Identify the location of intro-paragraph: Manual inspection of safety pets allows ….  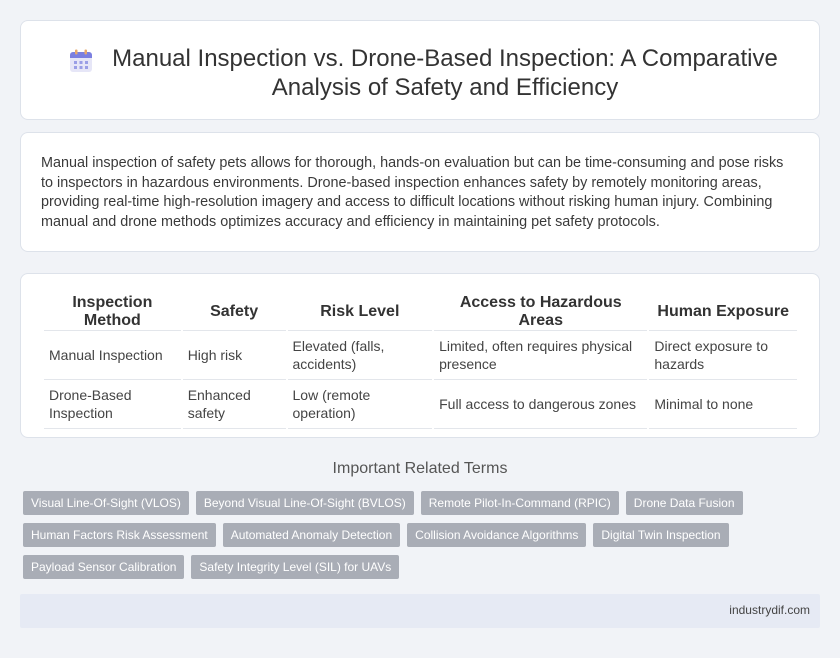
(412, 192).